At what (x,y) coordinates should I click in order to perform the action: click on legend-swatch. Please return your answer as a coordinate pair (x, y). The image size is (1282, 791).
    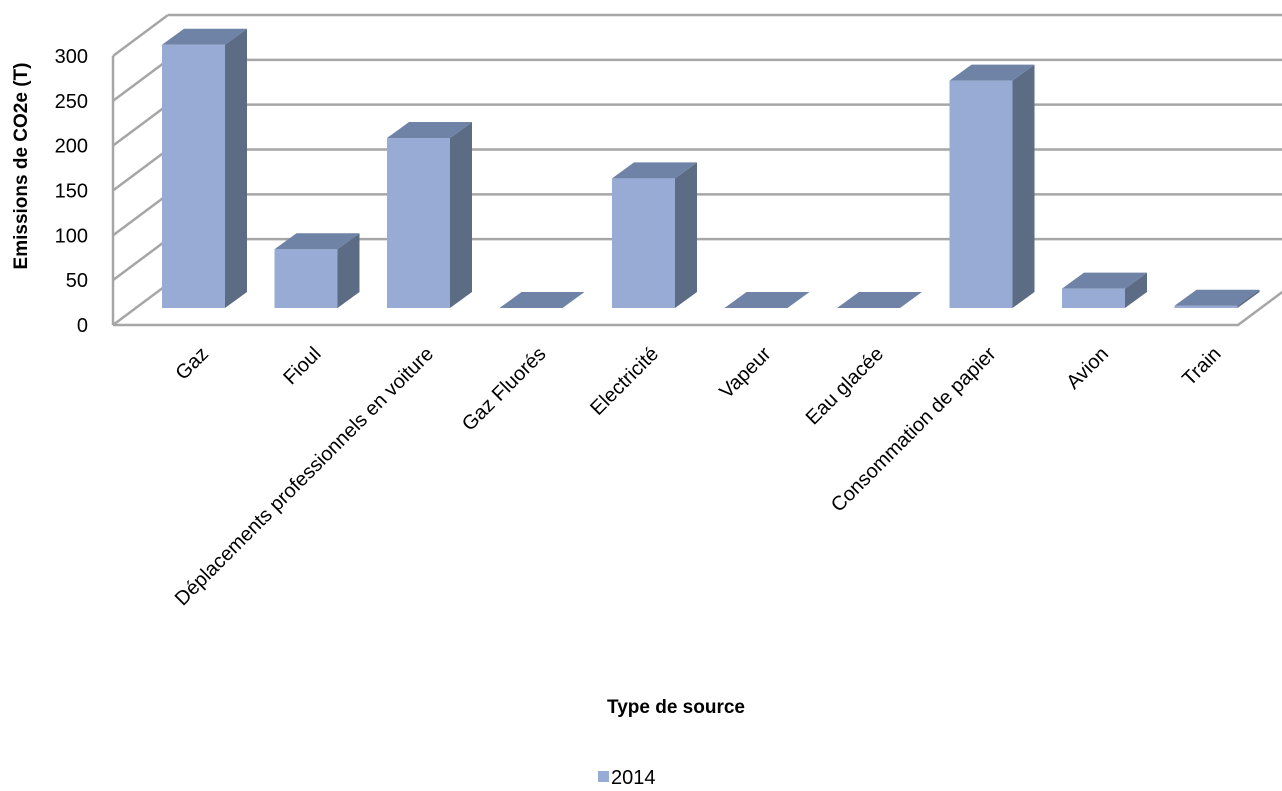
    Looking at the image, I should click on (603, 776).